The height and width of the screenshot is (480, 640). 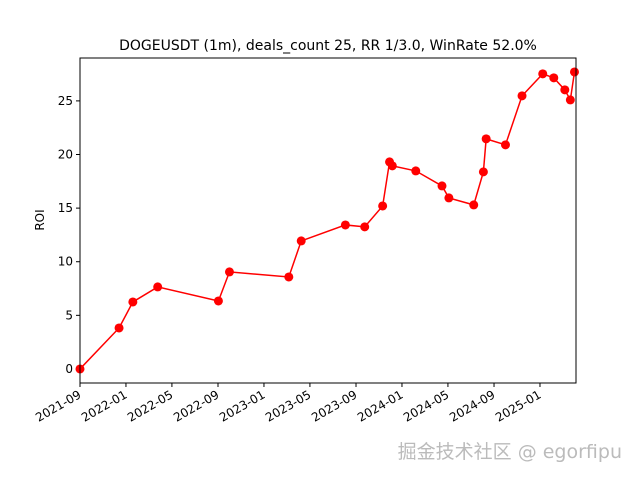 I want to click on y-tick-label: 0, so click(x=69, y=369).